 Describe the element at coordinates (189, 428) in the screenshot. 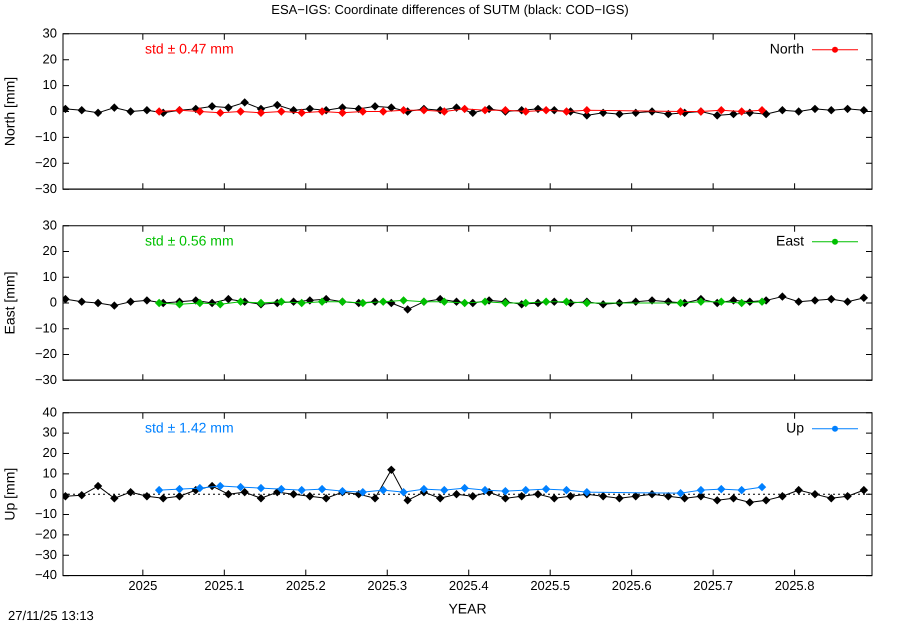

I see `annotation: std ± 1.42 mm` at that location.